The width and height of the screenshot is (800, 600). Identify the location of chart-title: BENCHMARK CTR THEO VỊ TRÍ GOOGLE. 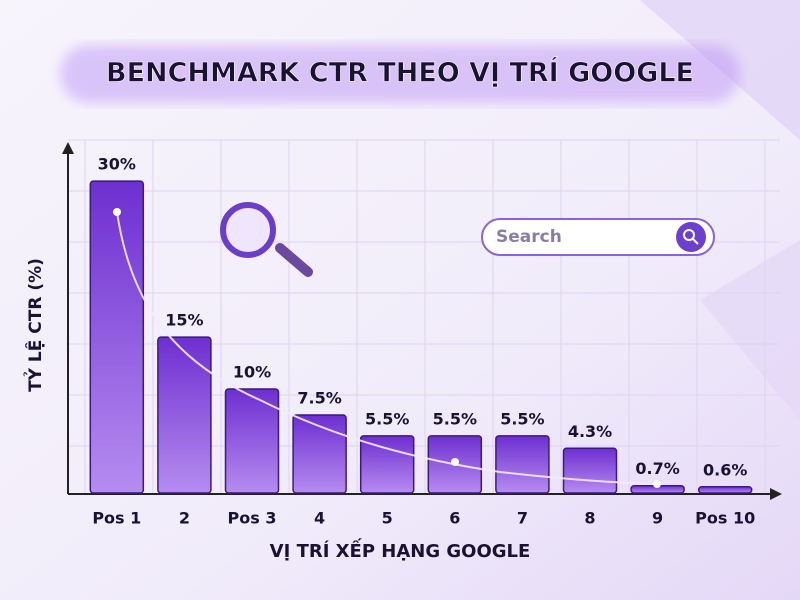
(400, 73).